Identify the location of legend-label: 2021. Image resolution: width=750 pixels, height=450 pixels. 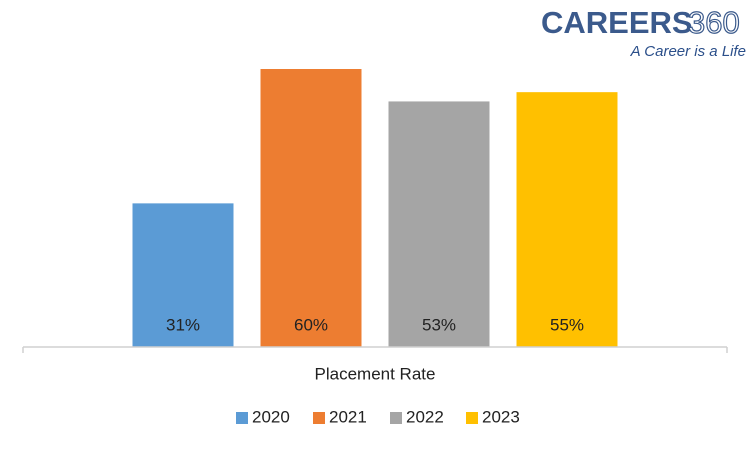
(348, 416).